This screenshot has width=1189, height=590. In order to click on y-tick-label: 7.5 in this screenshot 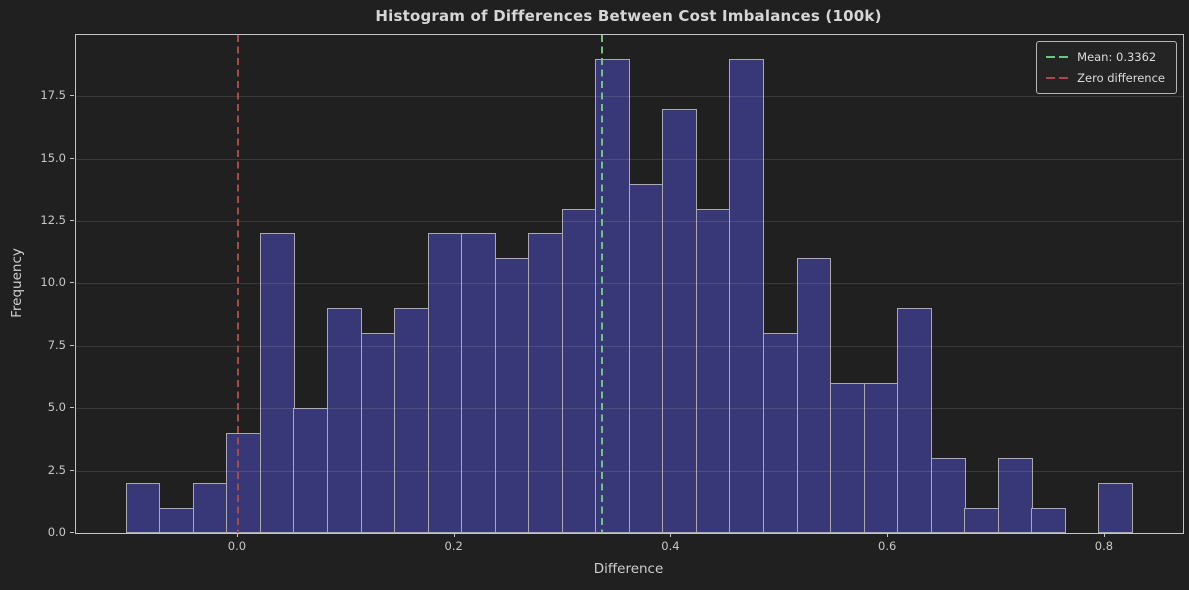, I will do `click(56, 344)`.